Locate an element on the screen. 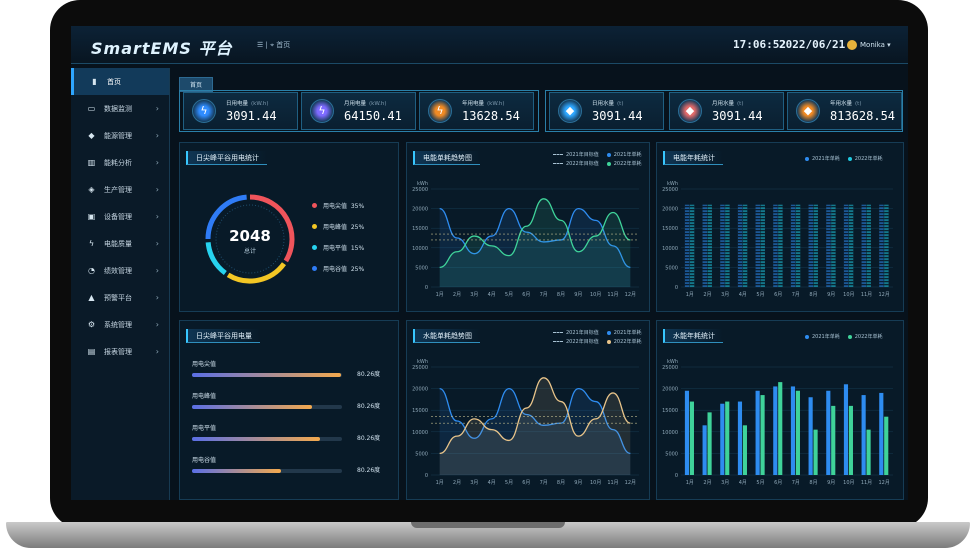  clock: 17:06:52 is located at coordinates (759, 44).